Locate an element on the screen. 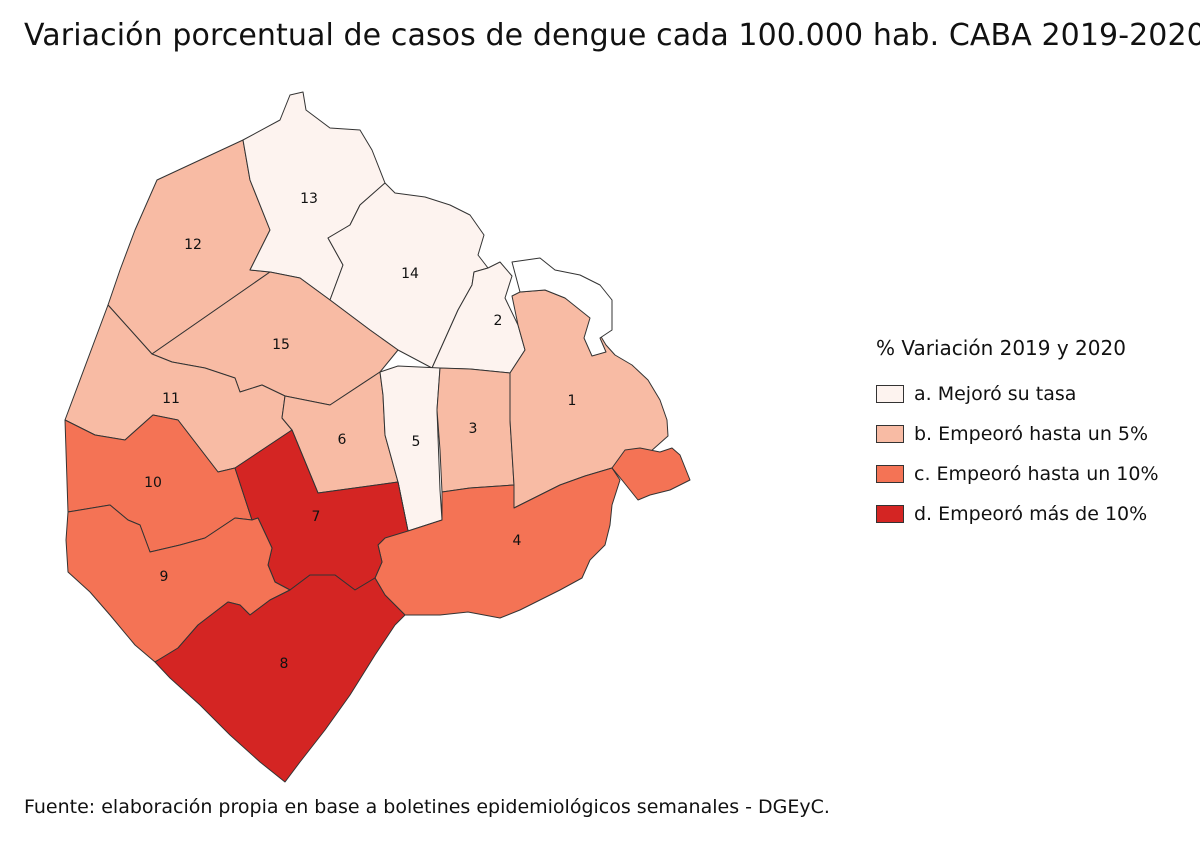 Image resolution: width=1200 pixels, height=849 pixels. legend-item-a: a. Mejoró su tasa is located at coordinates (1017, 394).